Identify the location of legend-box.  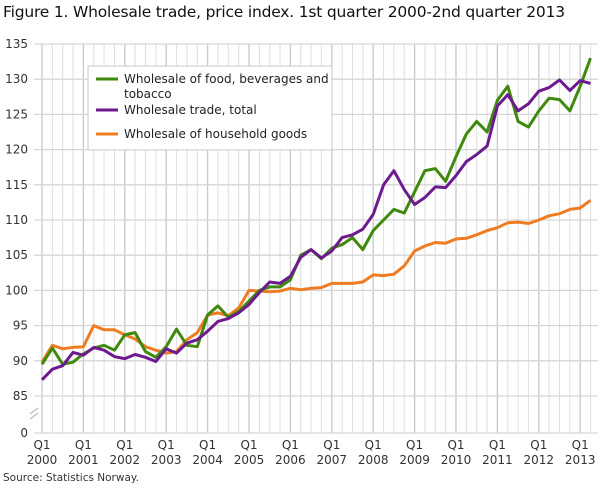
(210, 108).